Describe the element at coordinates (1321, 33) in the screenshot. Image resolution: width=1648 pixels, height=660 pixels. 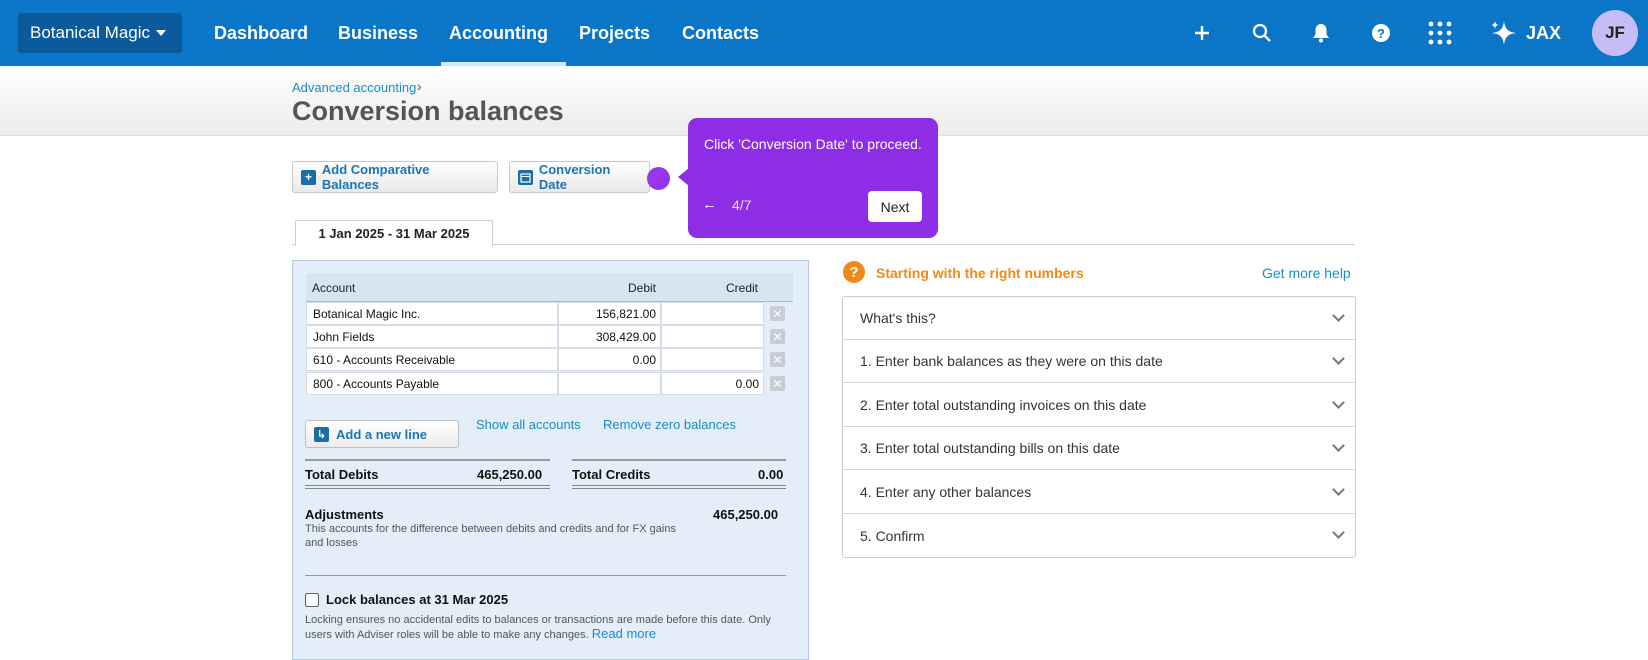
I see `bell-icon` at that location.